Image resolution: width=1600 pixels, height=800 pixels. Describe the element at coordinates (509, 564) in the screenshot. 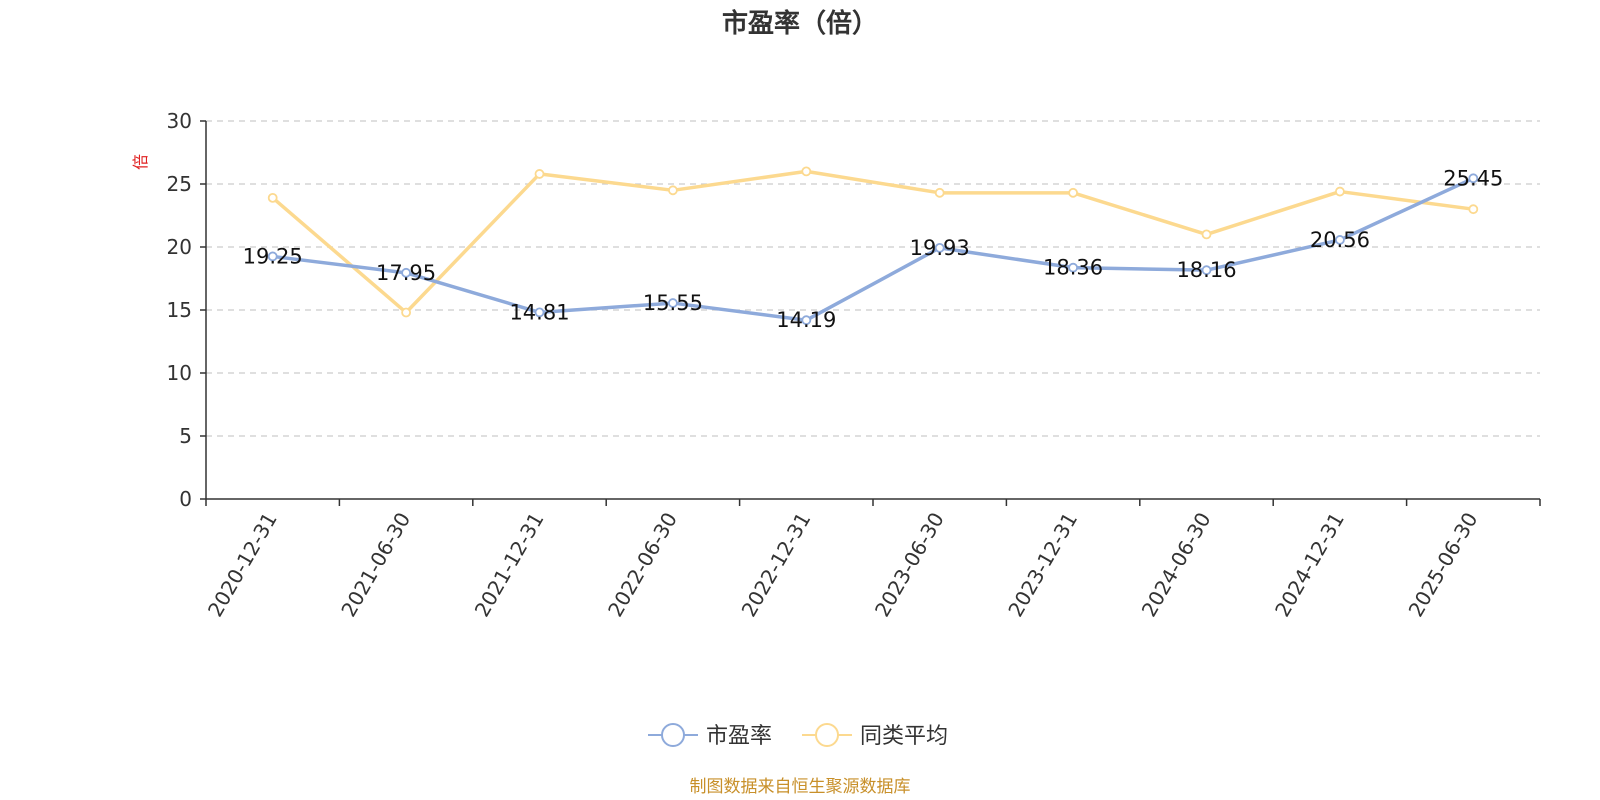

I see `x-tick-label: 2021-12-31` at that location.